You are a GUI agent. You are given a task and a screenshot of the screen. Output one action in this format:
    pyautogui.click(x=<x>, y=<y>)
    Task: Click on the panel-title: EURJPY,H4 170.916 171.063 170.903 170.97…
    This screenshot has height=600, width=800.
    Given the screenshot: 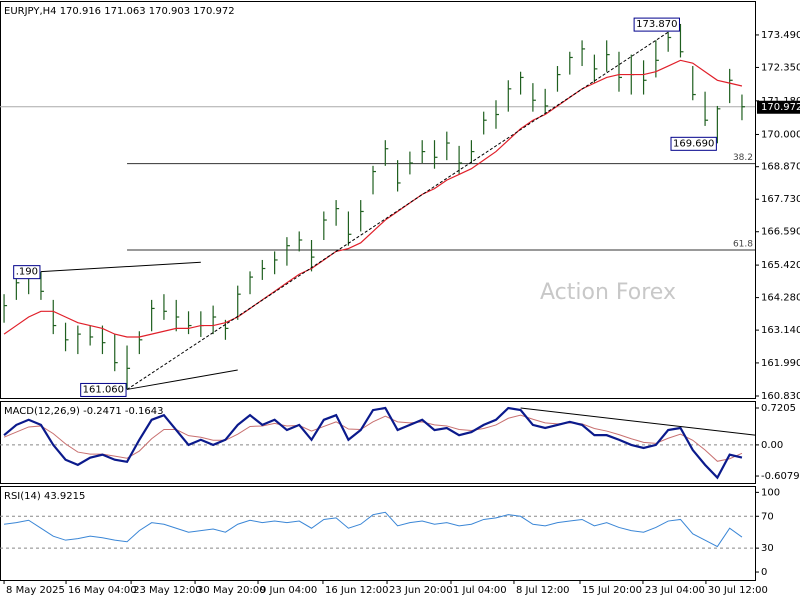 What is the action you would take?
    pyautogui.click(x=119, y=11)
    